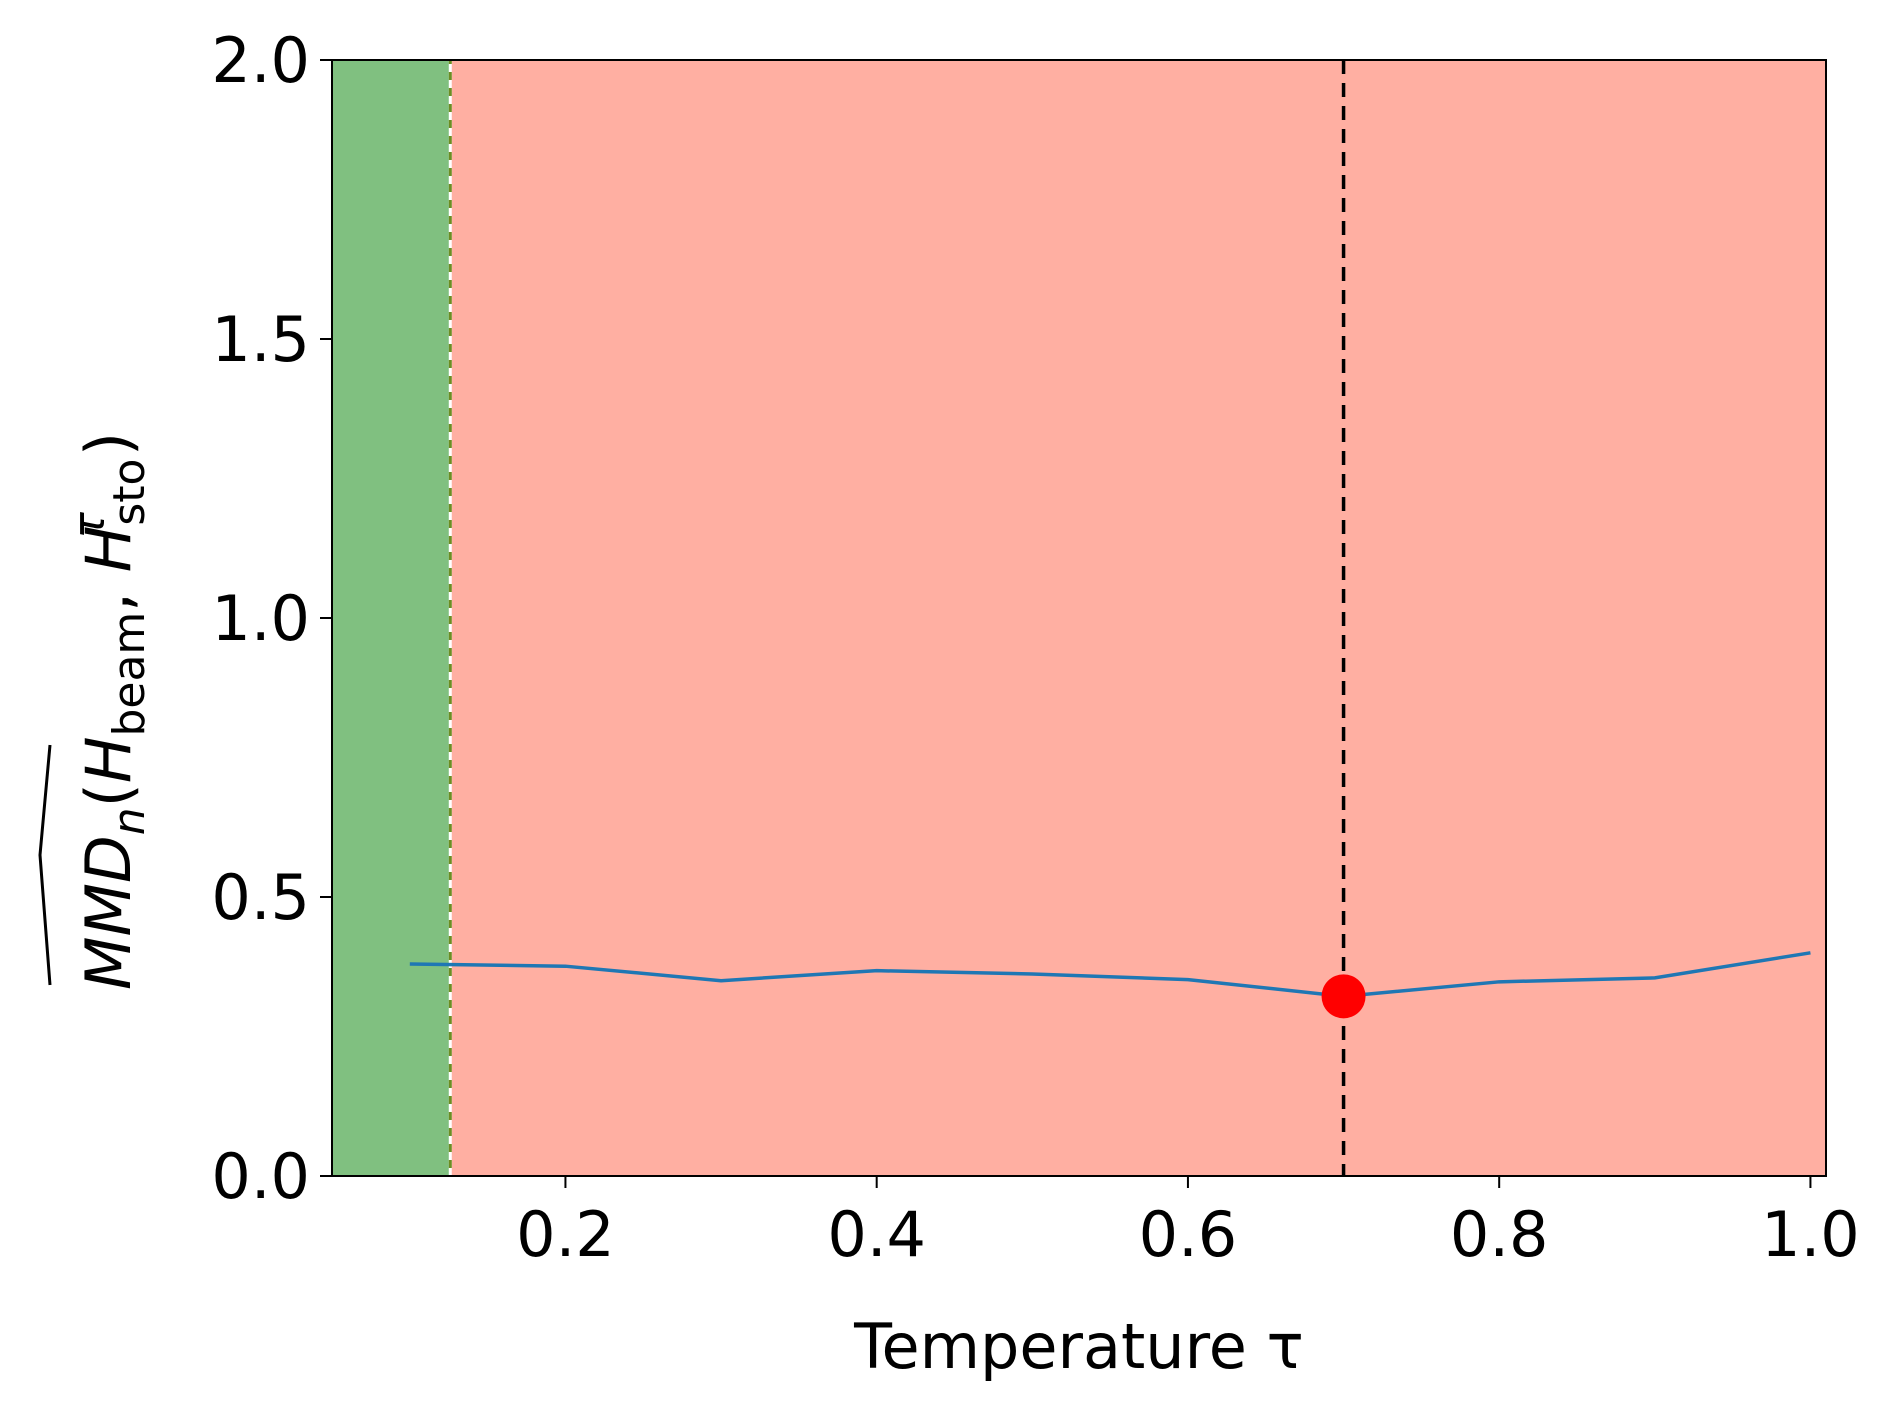  I want to click on series-layer, so click(1110, 975).